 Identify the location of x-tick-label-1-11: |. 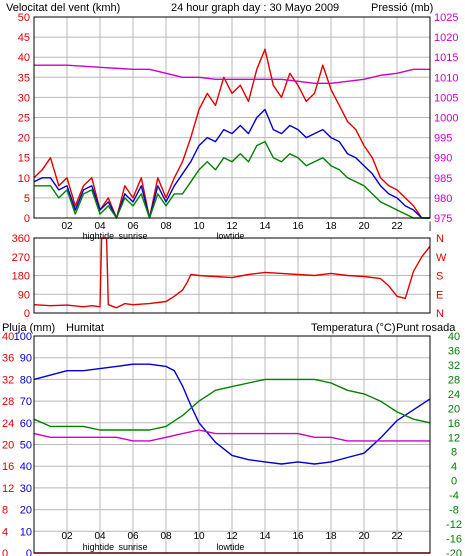
(430, 226).